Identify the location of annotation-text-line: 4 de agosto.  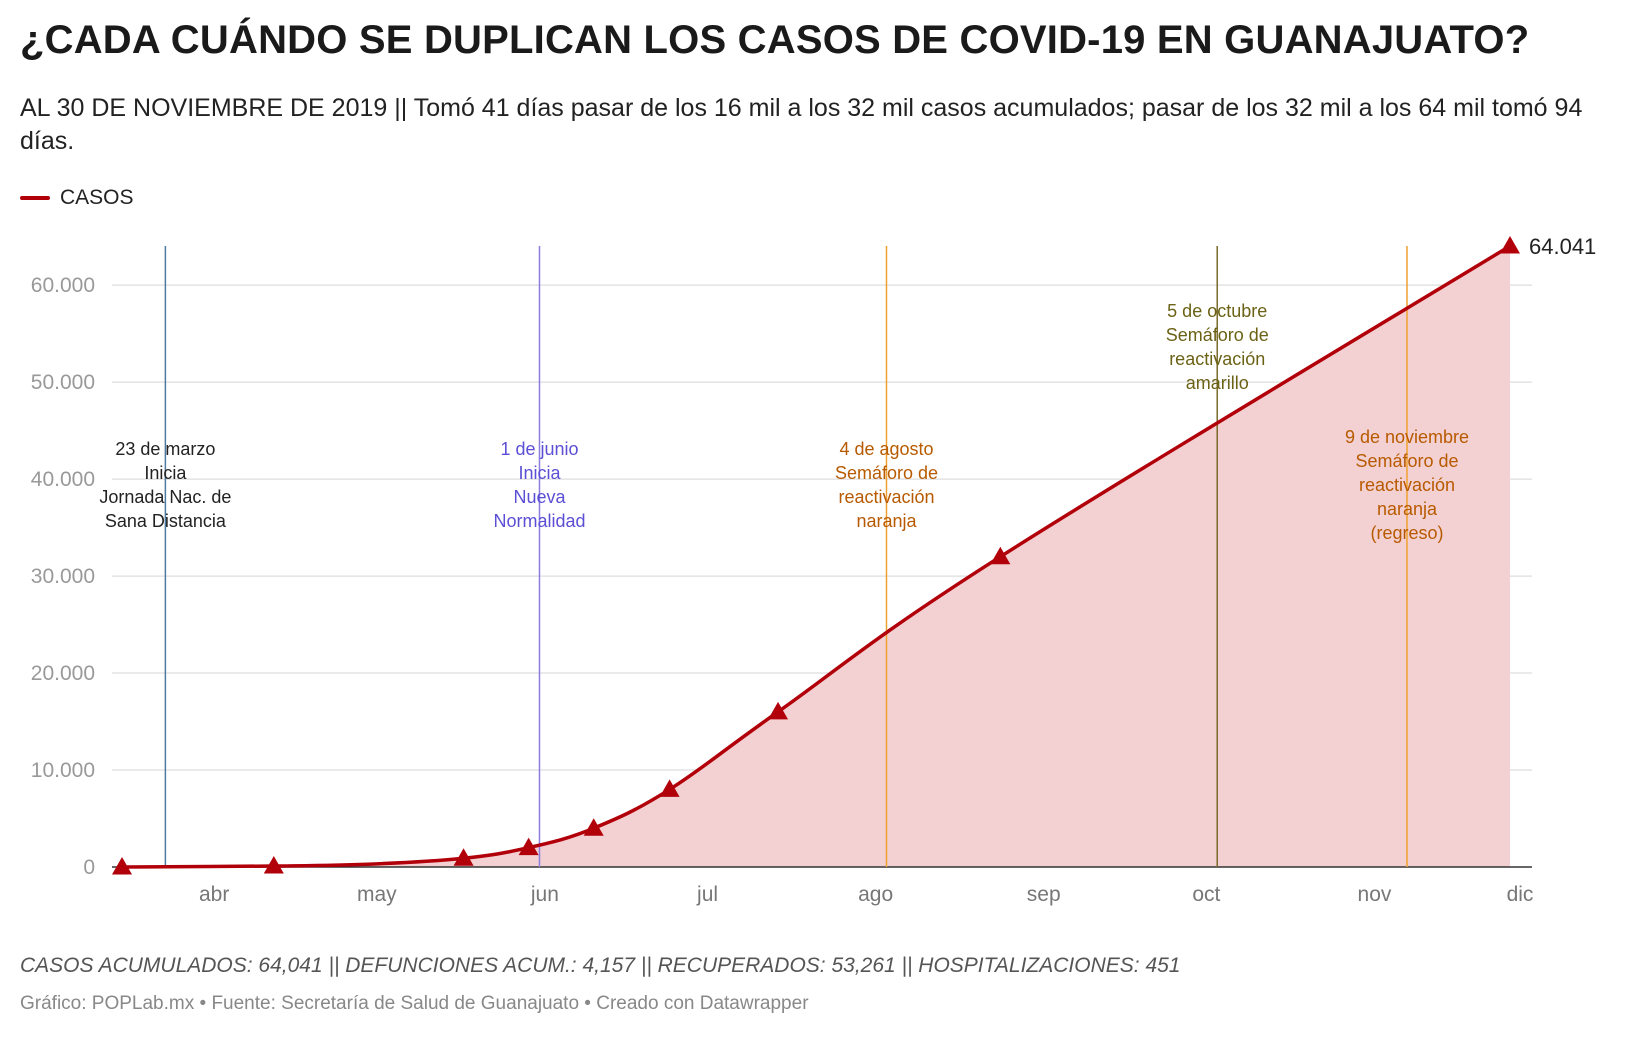
(886, 449).